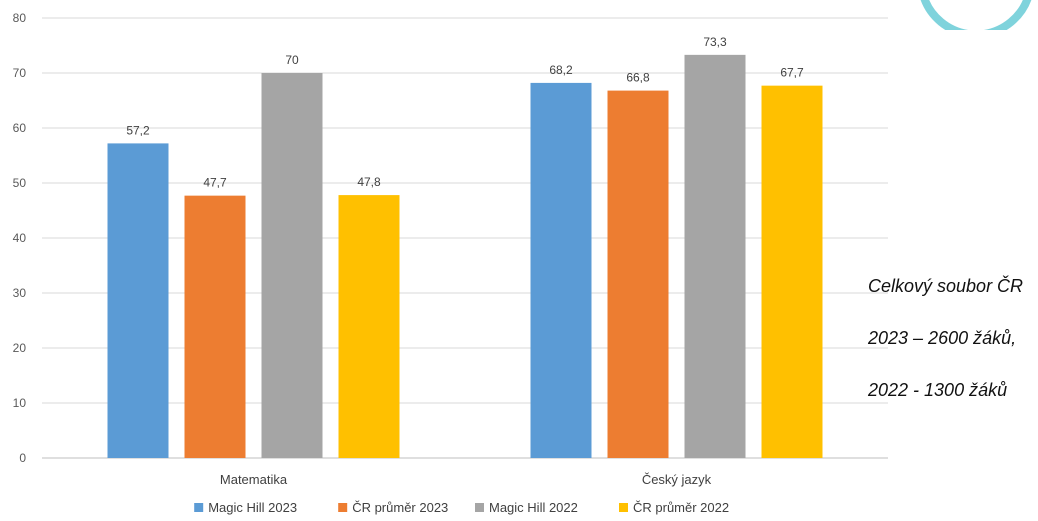 This screenshot has width=1038, height=521. I want to click on logo-arc-icon, so click(976, 15).